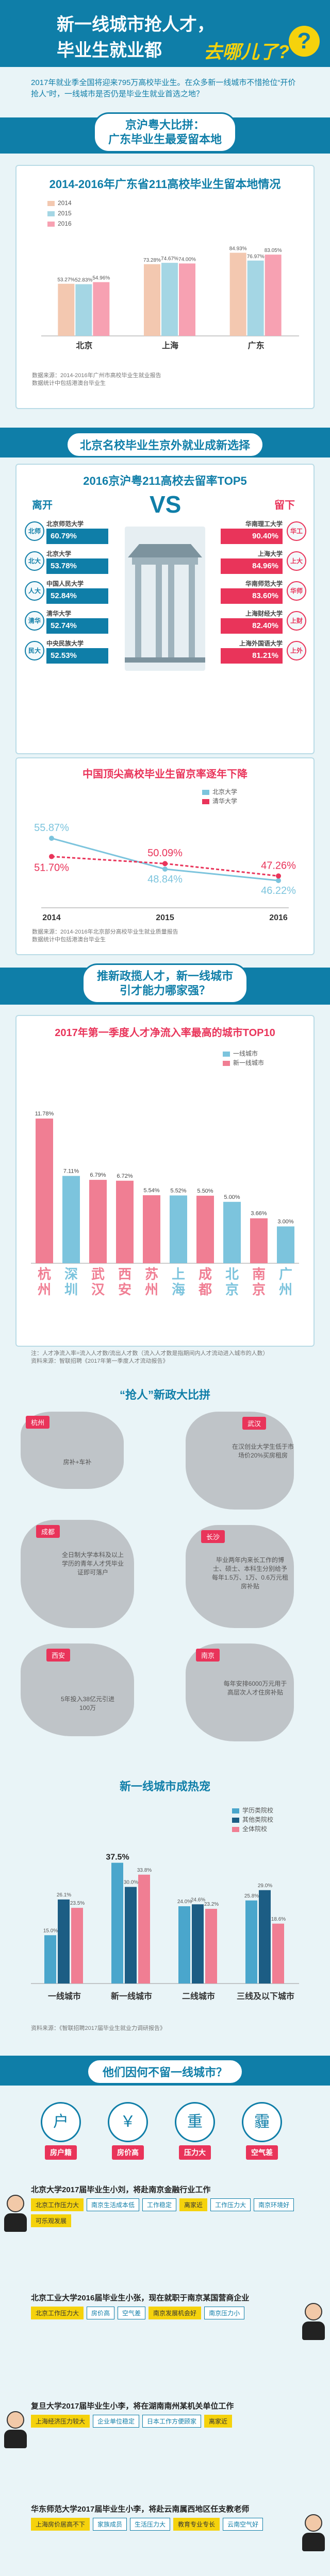  I want to click on chart4-category-label: 新一线城市, so click(131, 1996).